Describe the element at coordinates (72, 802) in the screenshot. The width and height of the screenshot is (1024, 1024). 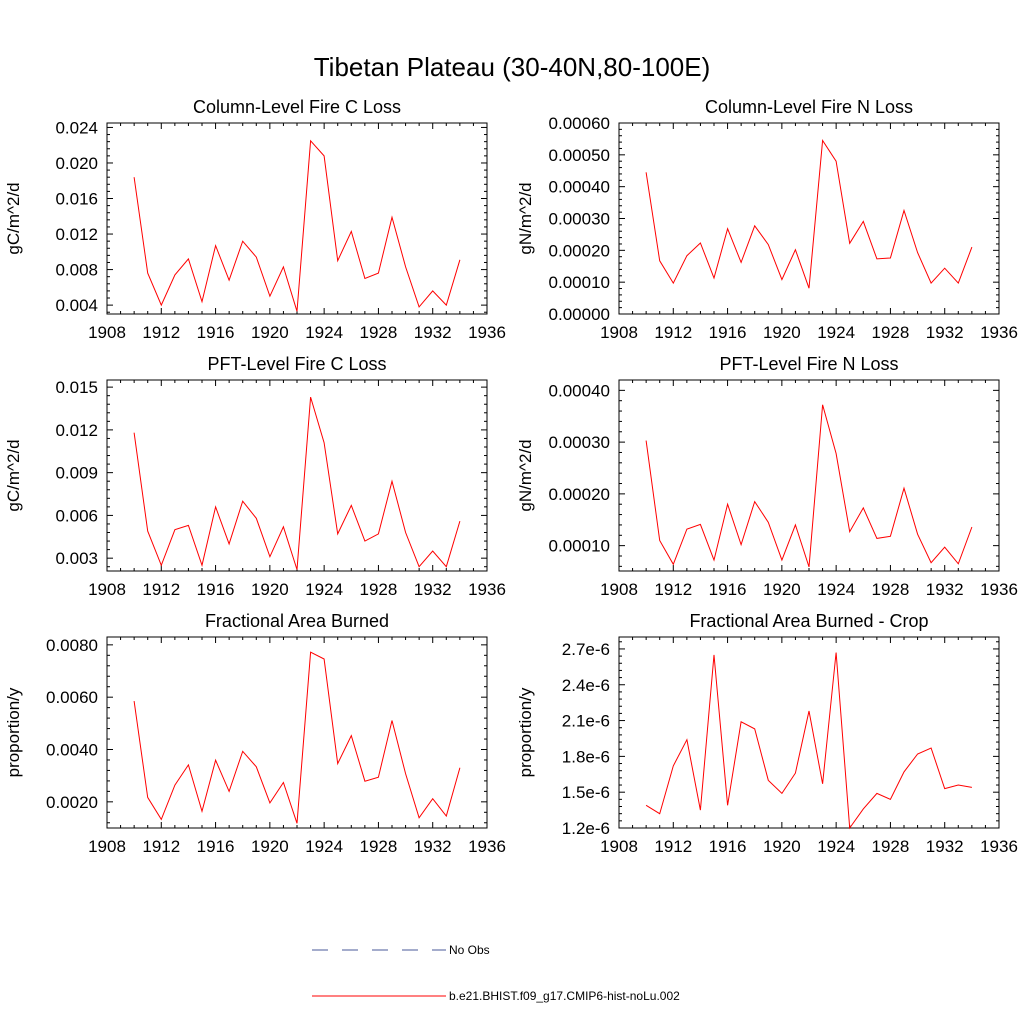
I see `y-tick-label: 0.0020` at that location.